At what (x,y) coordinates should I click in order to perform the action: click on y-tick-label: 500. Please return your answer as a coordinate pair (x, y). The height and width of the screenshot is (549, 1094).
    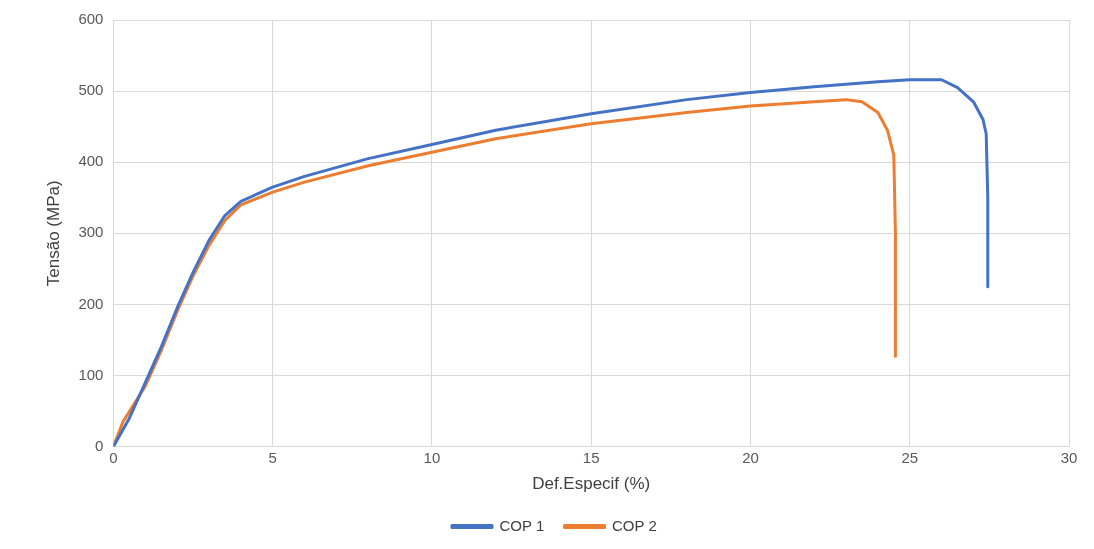
    Looking at the image, I should click on (91, 90).